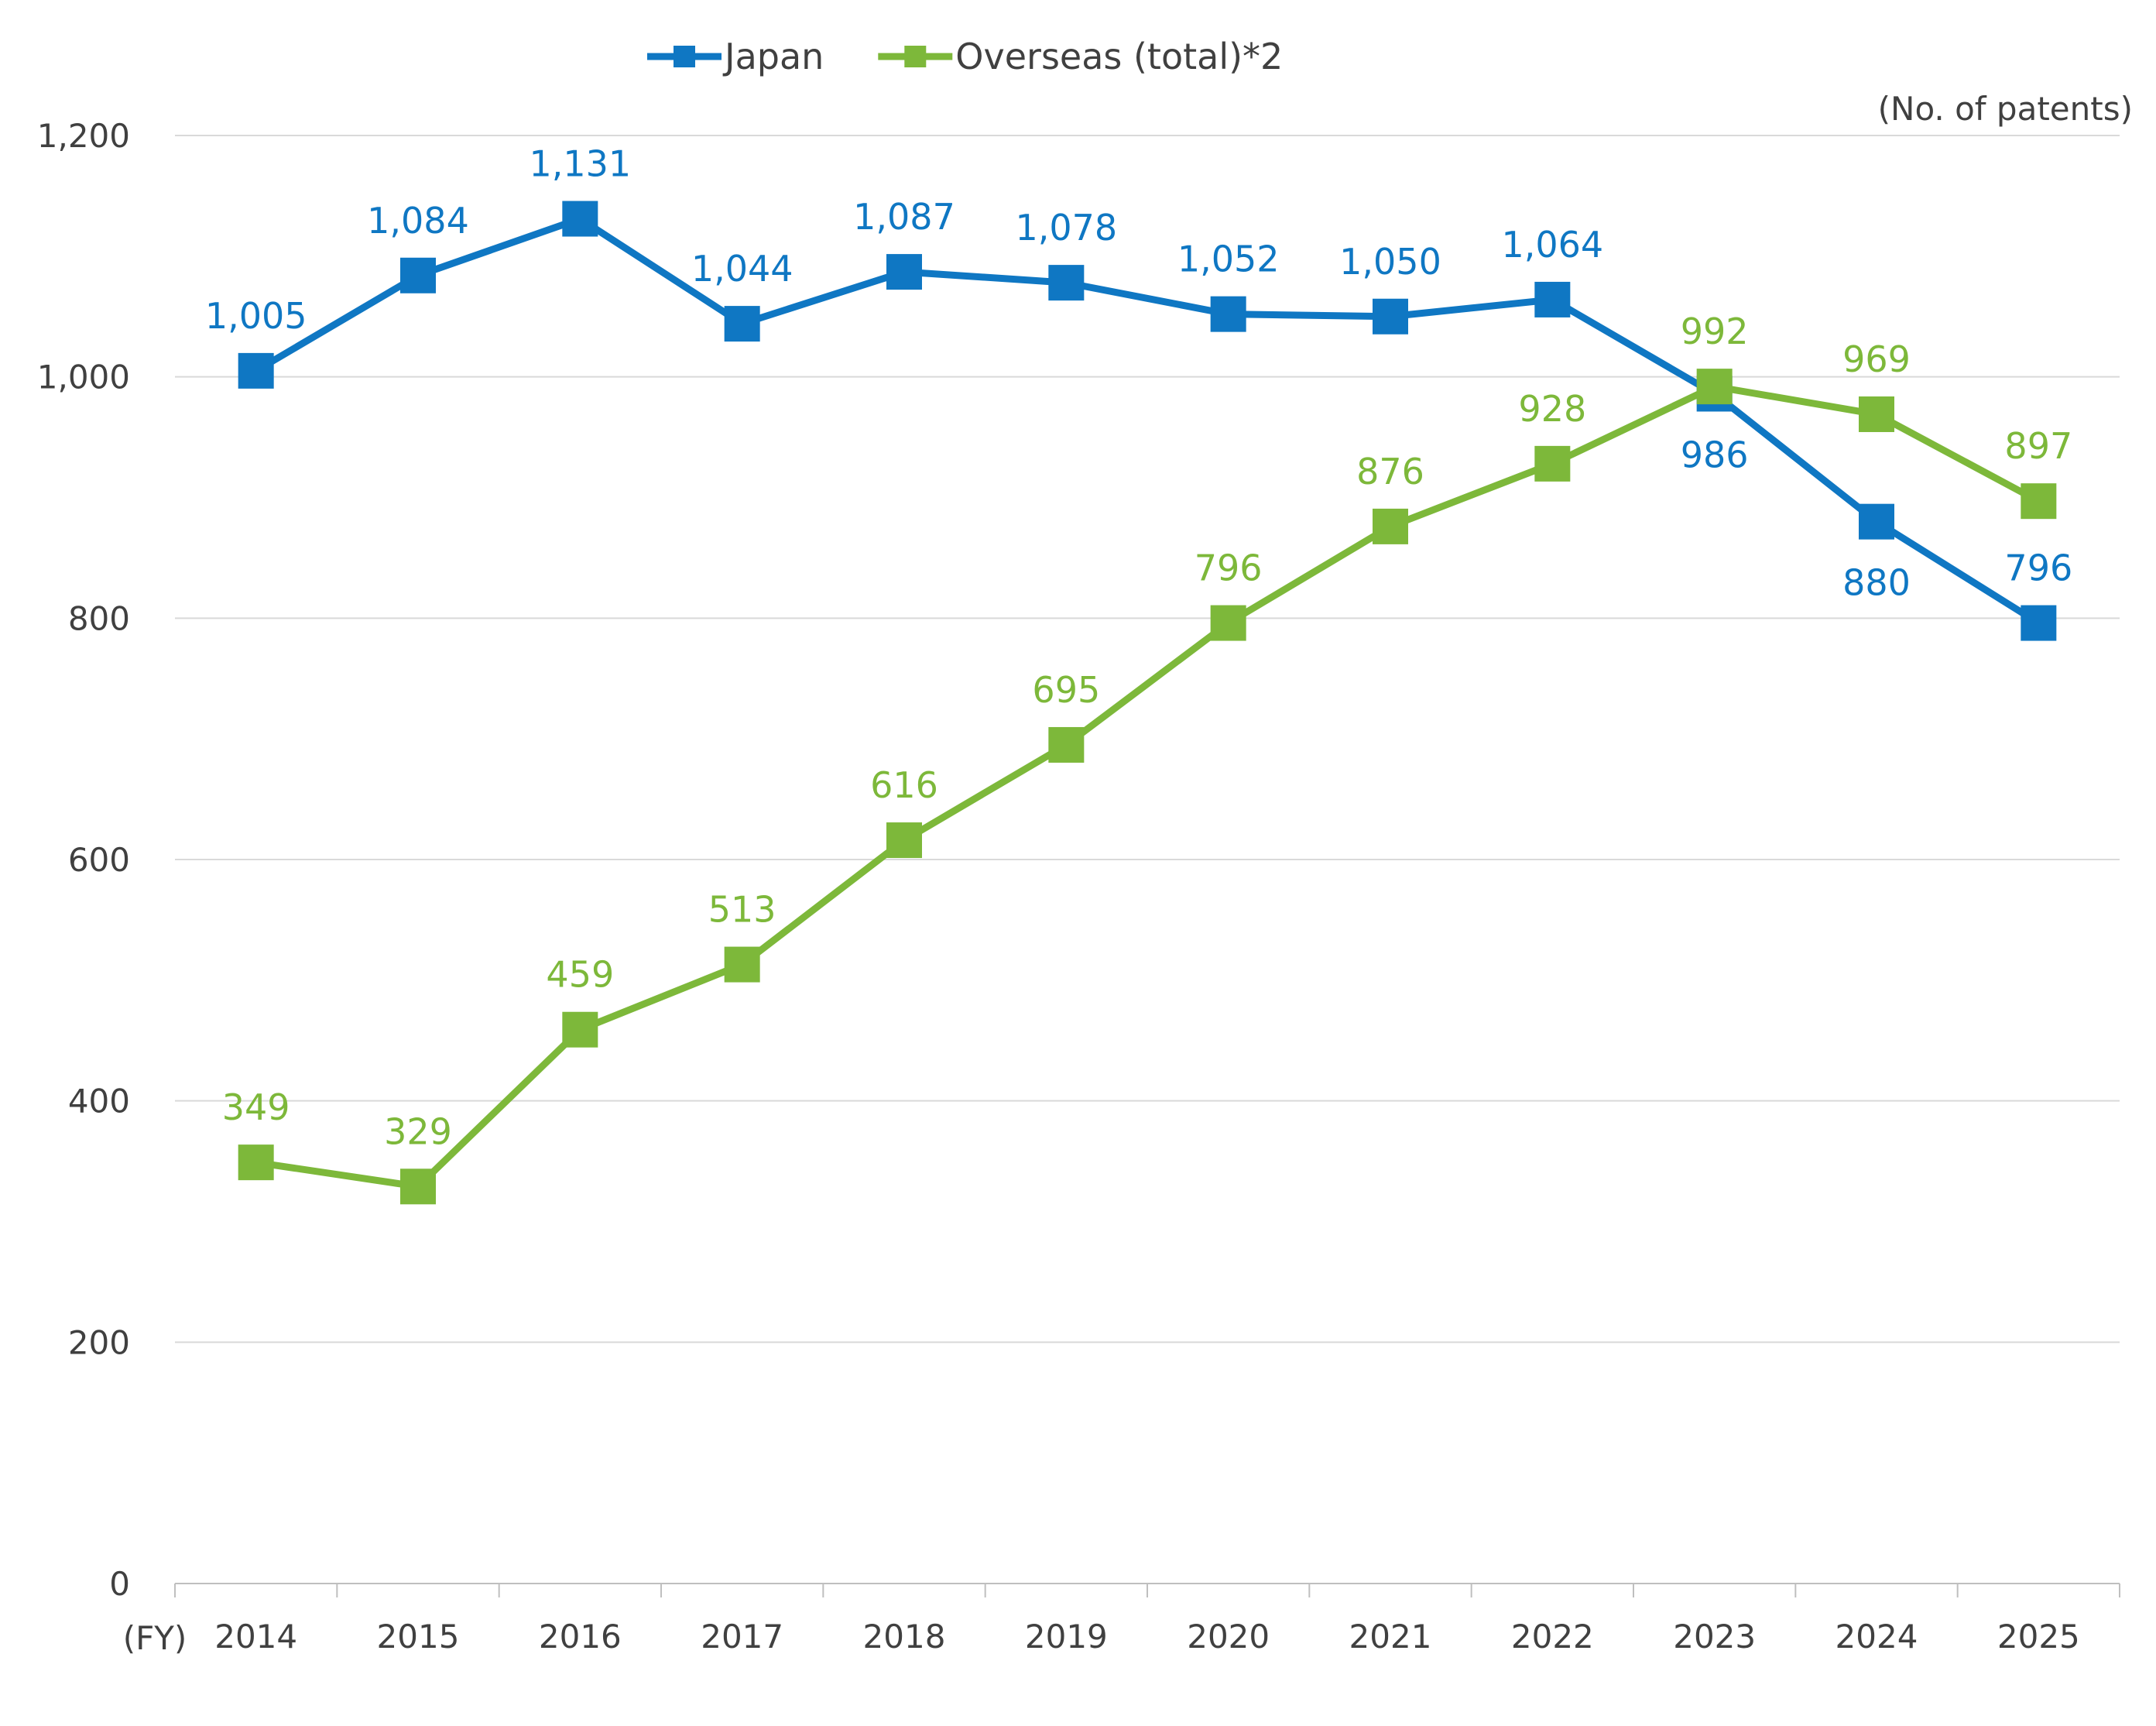  Describe the element at coordinates (904, 785) in the screenshot. I see `data-label: 616` at that location.